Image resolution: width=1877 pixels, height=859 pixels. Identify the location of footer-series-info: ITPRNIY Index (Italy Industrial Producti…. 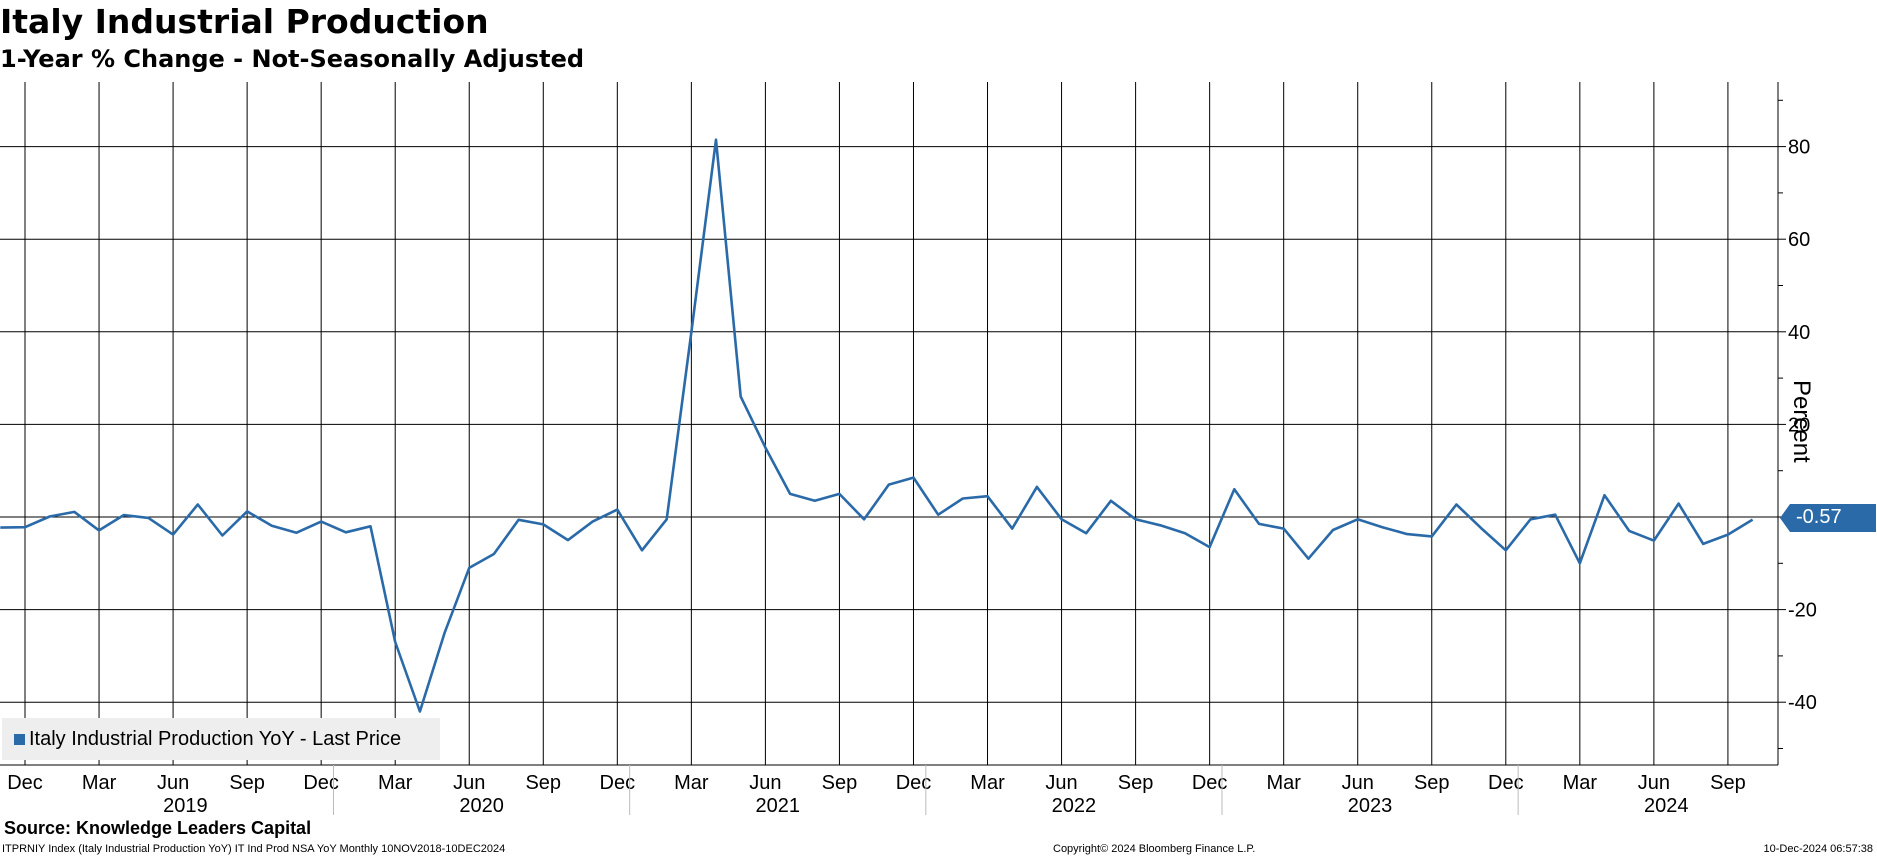
(254, 849).